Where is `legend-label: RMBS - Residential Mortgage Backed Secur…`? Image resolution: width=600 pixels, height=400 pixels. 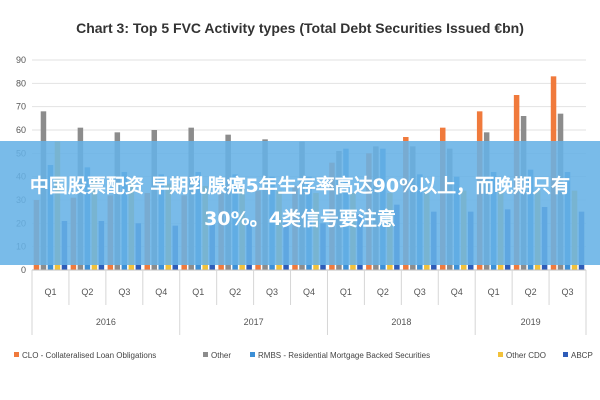 legend-label: RMBS - Residential Mortgage Backed Secur… is located at coordinates (344, 355).